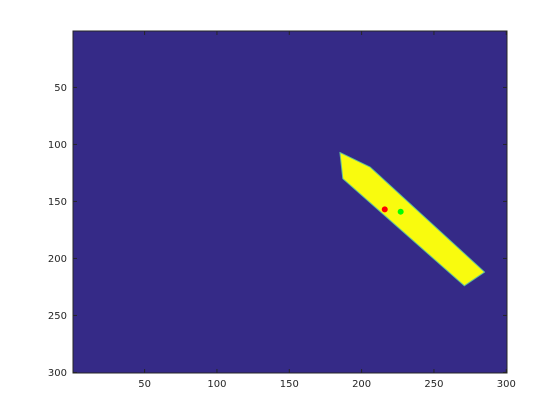  What do you see at coordinates (506, 384) in the screenshot?
I see `x-tick-label: 300` at bounding box center [506, 384].